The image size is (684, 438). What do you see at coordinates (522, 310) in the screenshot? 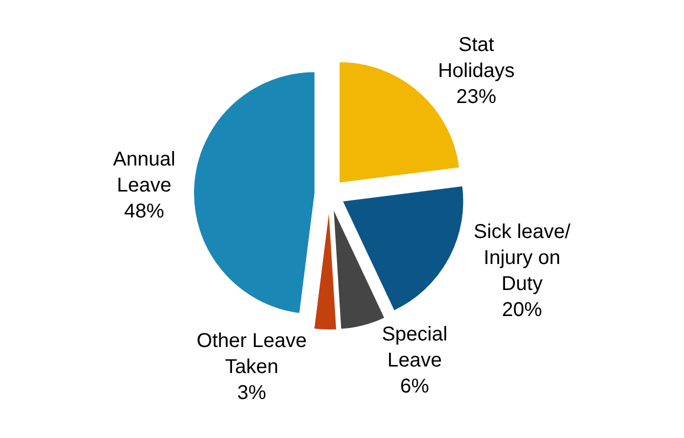
I see `data-label: 20%` at bounding box center [522, 310].